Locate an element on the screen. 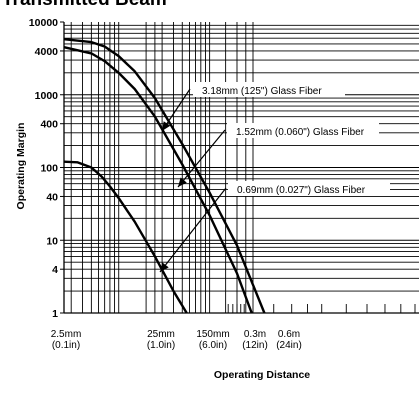 The image size is (419, 399). y-tick-label: 10000 is located at coordinates (43, 23).